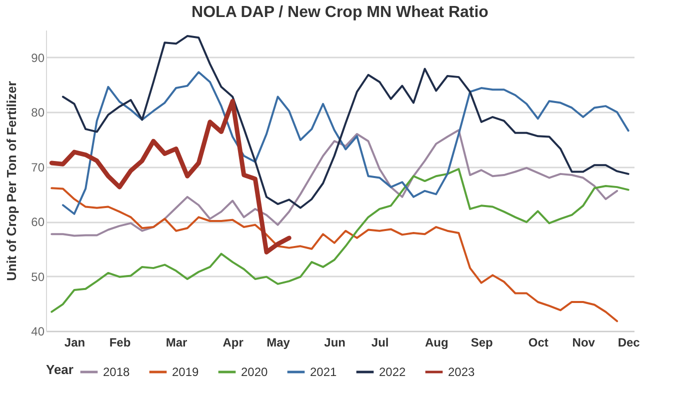 The width and height of the screenshot is (693, 394). What do you see at coordinates (233, 343) in the screenshot?
I see `x-tick-label: Apr` at bounding box center [233, 343].